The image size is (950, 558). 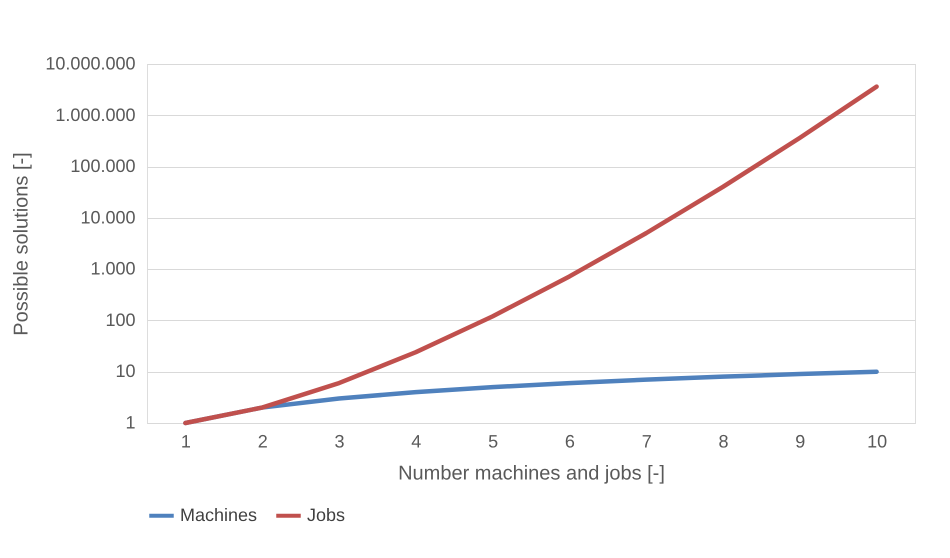 I want to click on x-tick-label: 1, so click(x=185, y=442).